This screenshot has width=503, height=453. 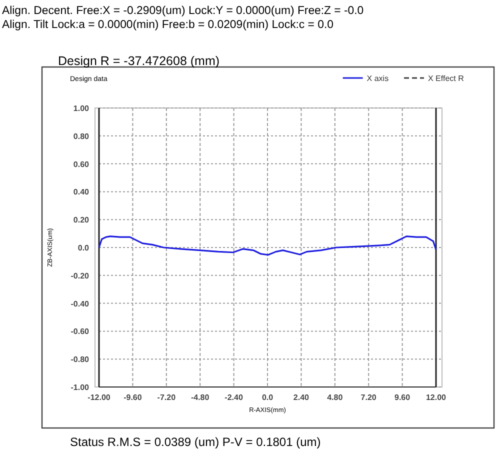 What do you see at coordinates (301, 397) in the screenshot?
I see `x-tick-label: 2.40` at bounding box center [301, 397].